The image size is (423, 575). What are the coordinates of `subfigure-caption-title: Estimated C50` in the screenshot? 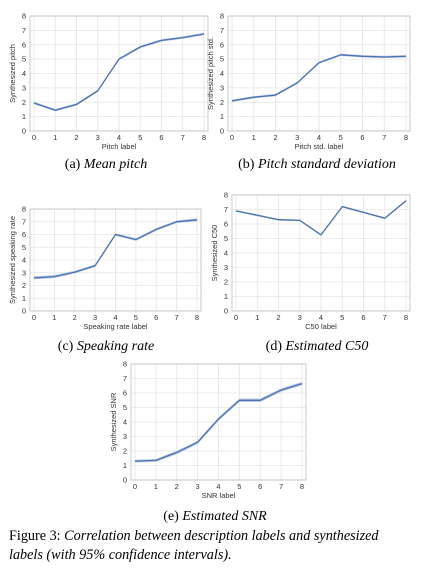 It's located at (326, 346).